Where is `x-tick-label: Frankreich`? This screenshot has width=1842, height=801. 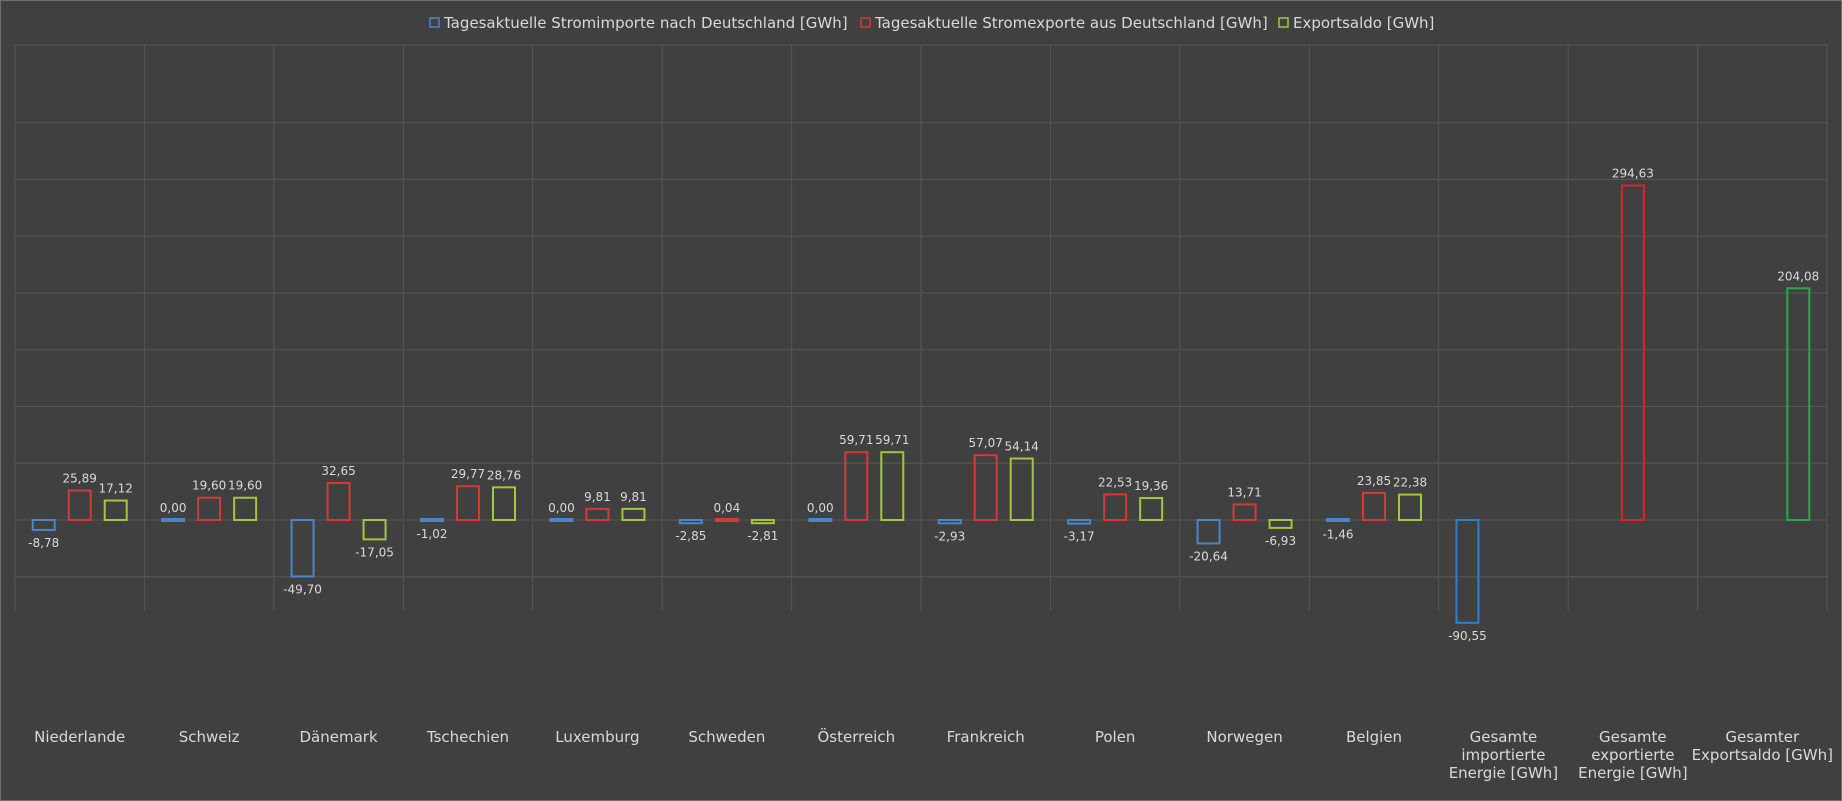
x-tick-label: Frankreich is located at coordinates (986, 737).